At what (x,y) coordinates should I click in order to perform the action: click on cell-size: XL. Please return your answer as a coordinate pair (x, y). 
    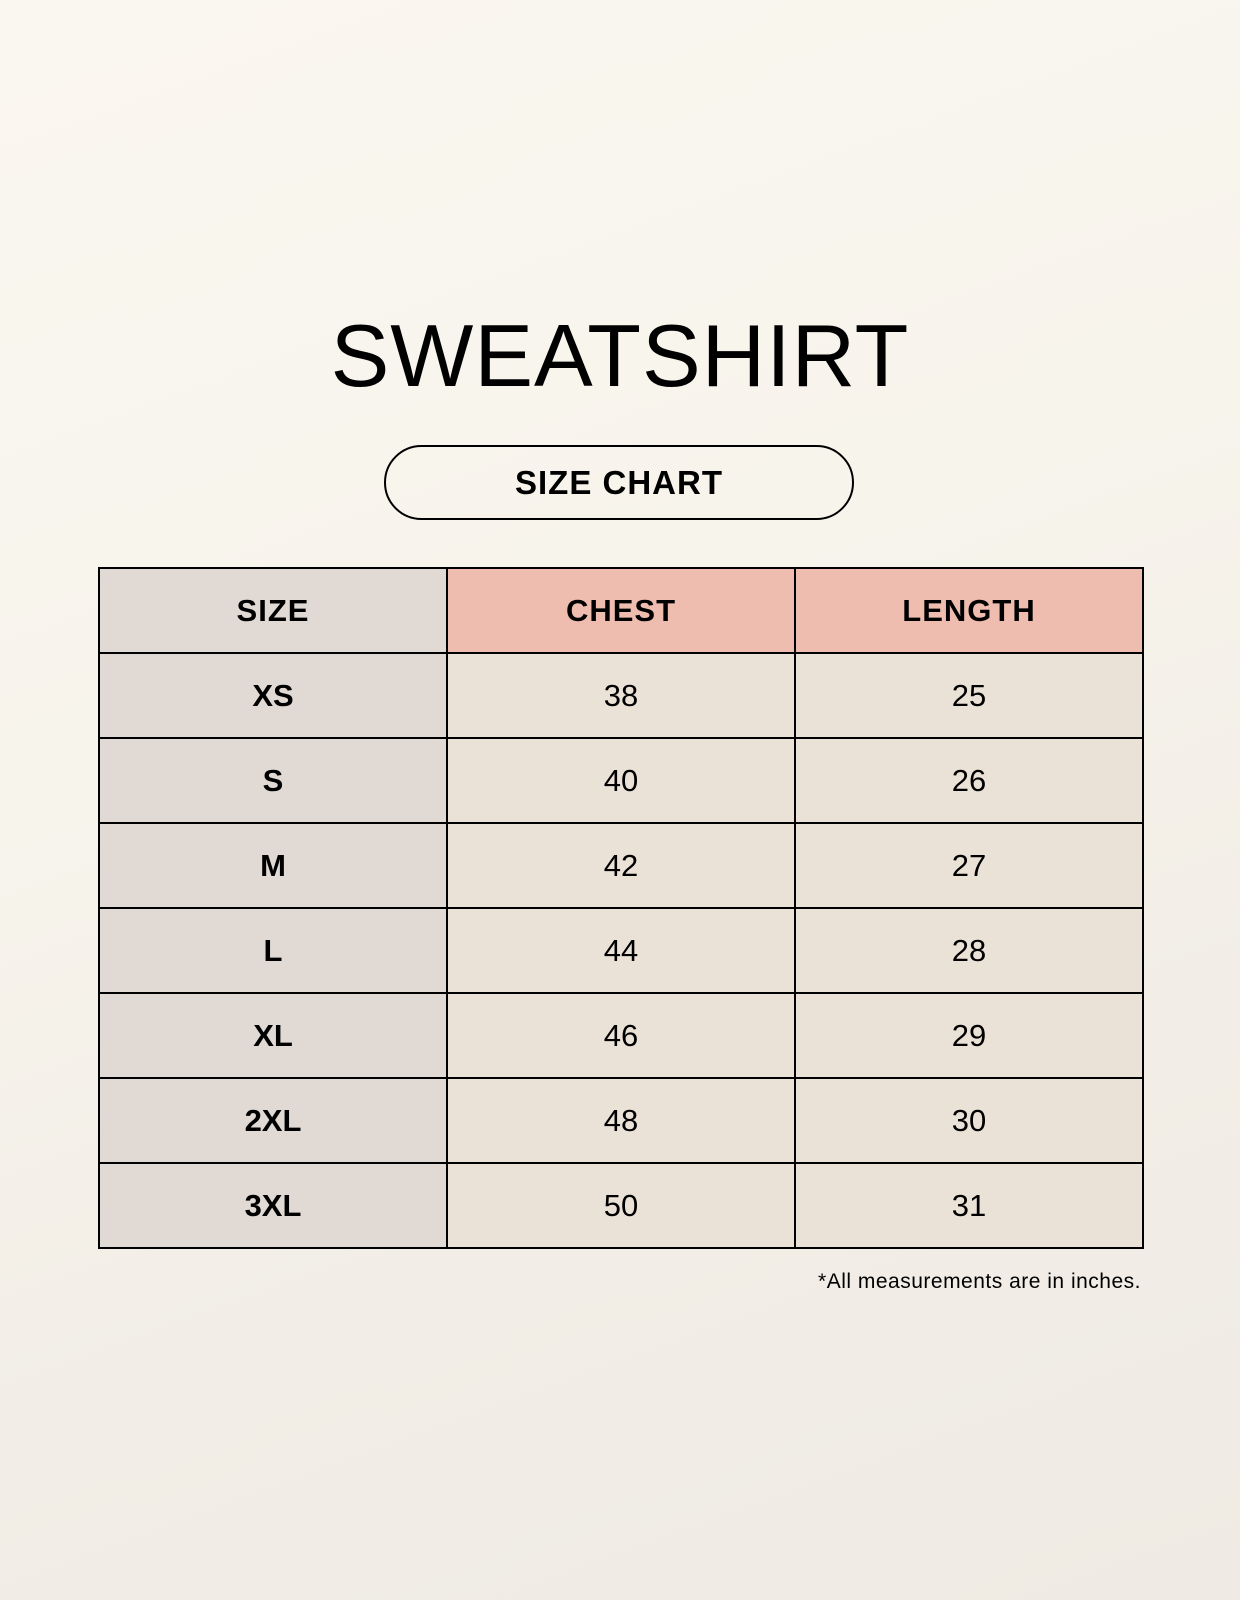
    Looking at the image, I should click on (273, 1035).